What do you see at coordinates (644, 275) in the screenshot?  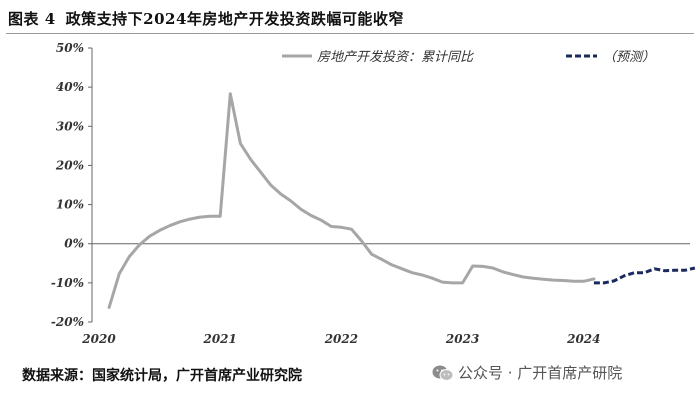 I see `series-line-forecast` at bounding box center [644, 275].